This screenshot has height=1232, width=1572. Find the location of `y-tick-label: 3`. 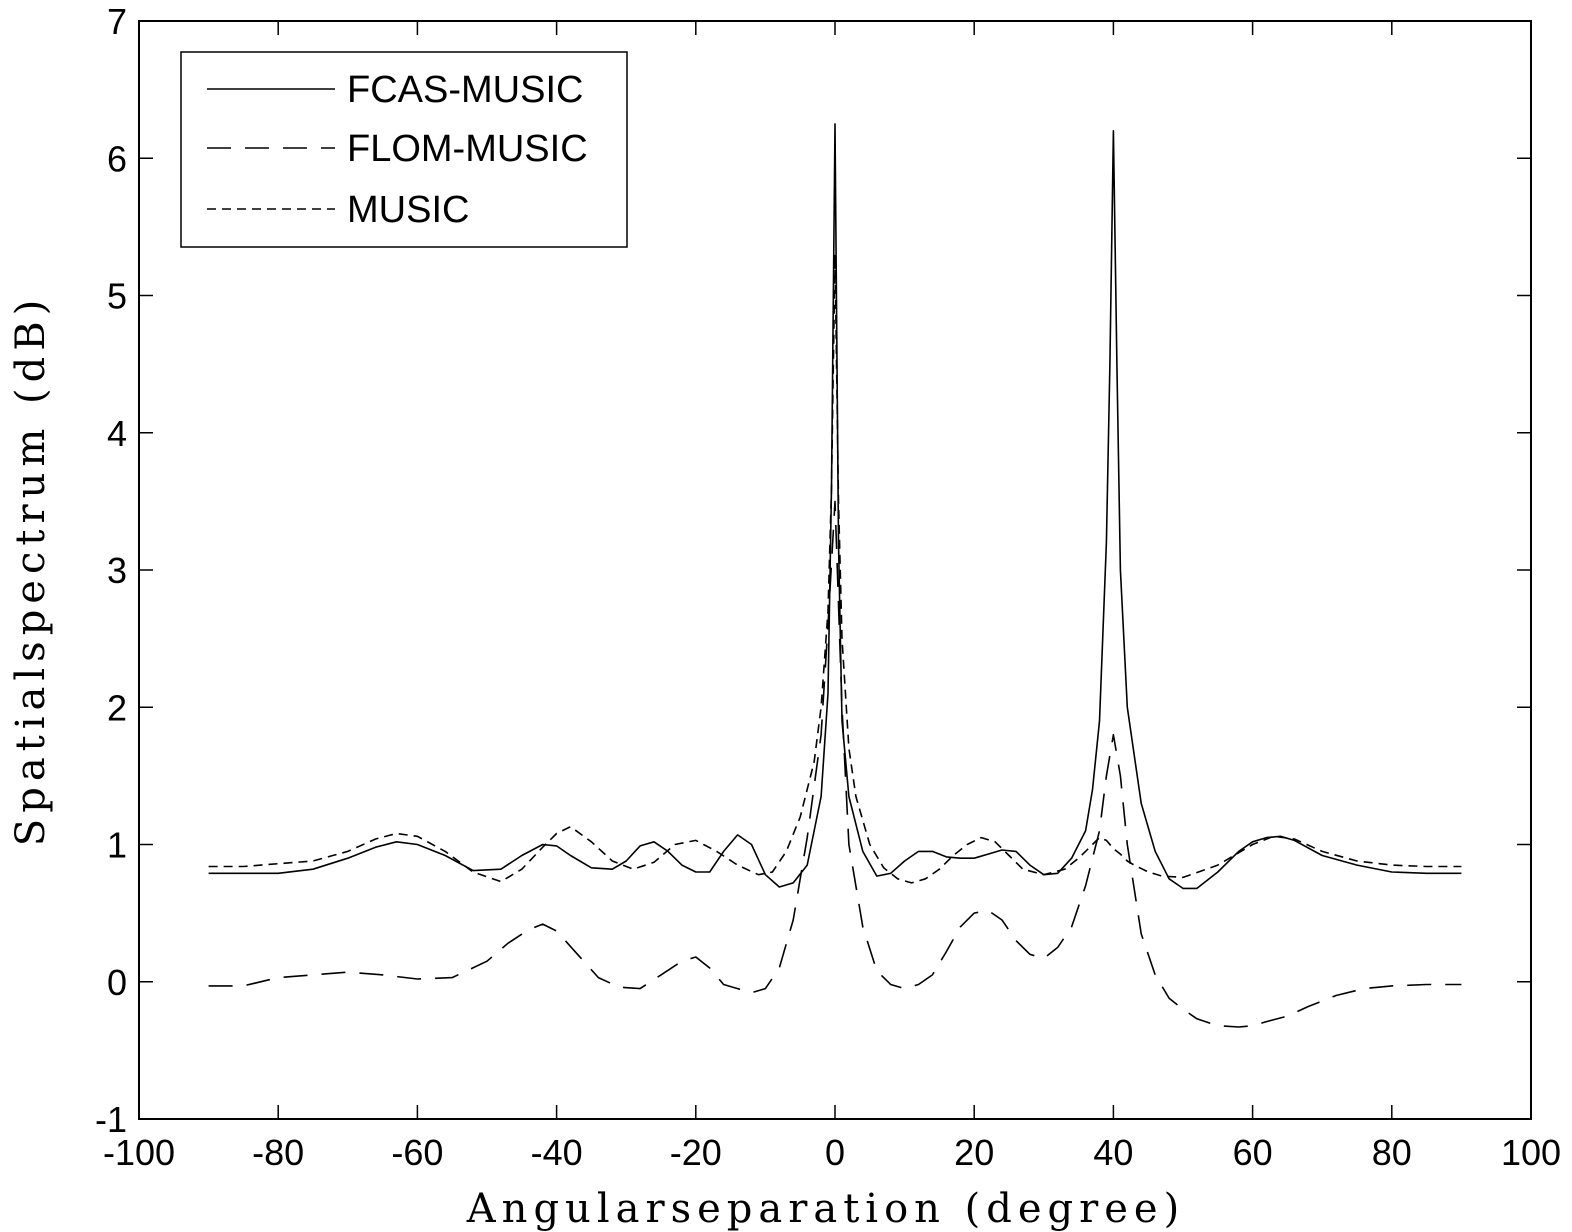

y-tick-label: 3 is located at coordinates (117, 570).